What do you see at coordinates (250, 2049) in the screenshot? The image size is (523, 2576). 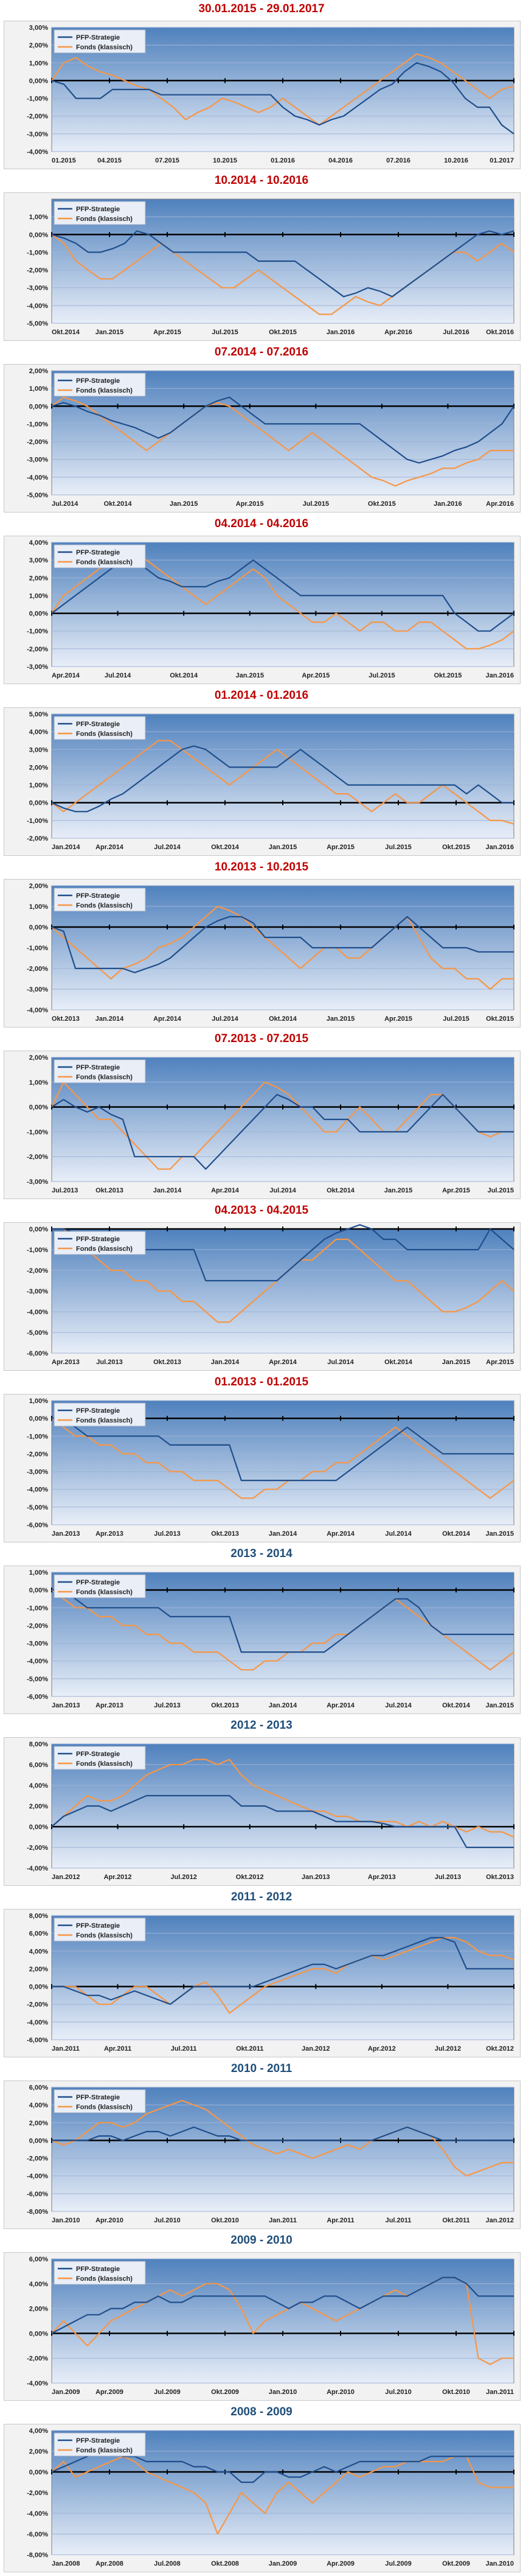 I see `x-tick-label: Okt.2011` at bounding box center [250, 2049].